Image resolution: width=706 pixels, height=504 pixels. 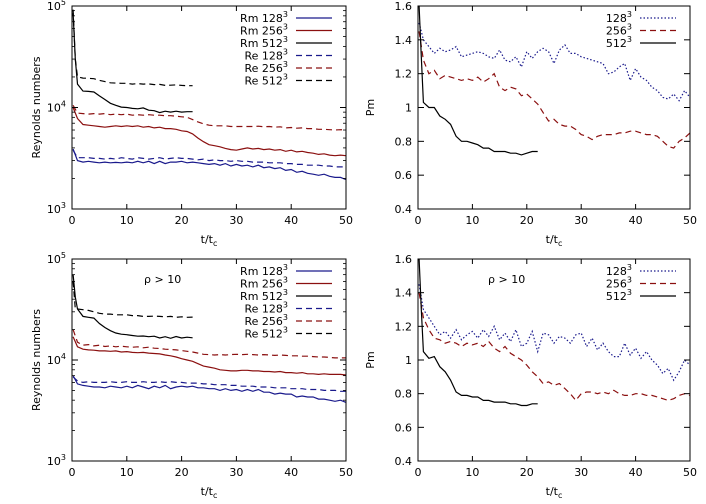 I want to click on x-tick-label-tr-3: 30, so click(x=581, y=220).